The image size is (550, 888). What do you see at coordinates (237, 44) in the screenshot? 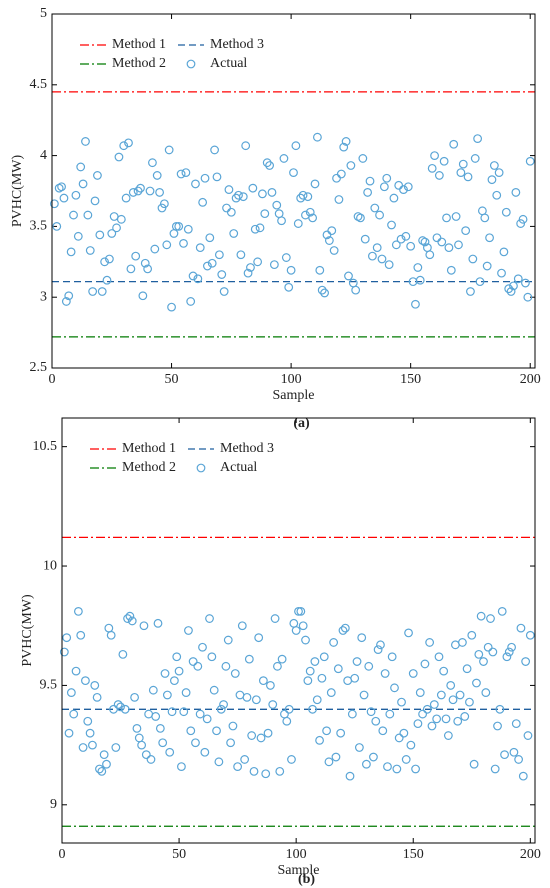
I see `legend-label: Method 3` at bounding box center [237, 44].